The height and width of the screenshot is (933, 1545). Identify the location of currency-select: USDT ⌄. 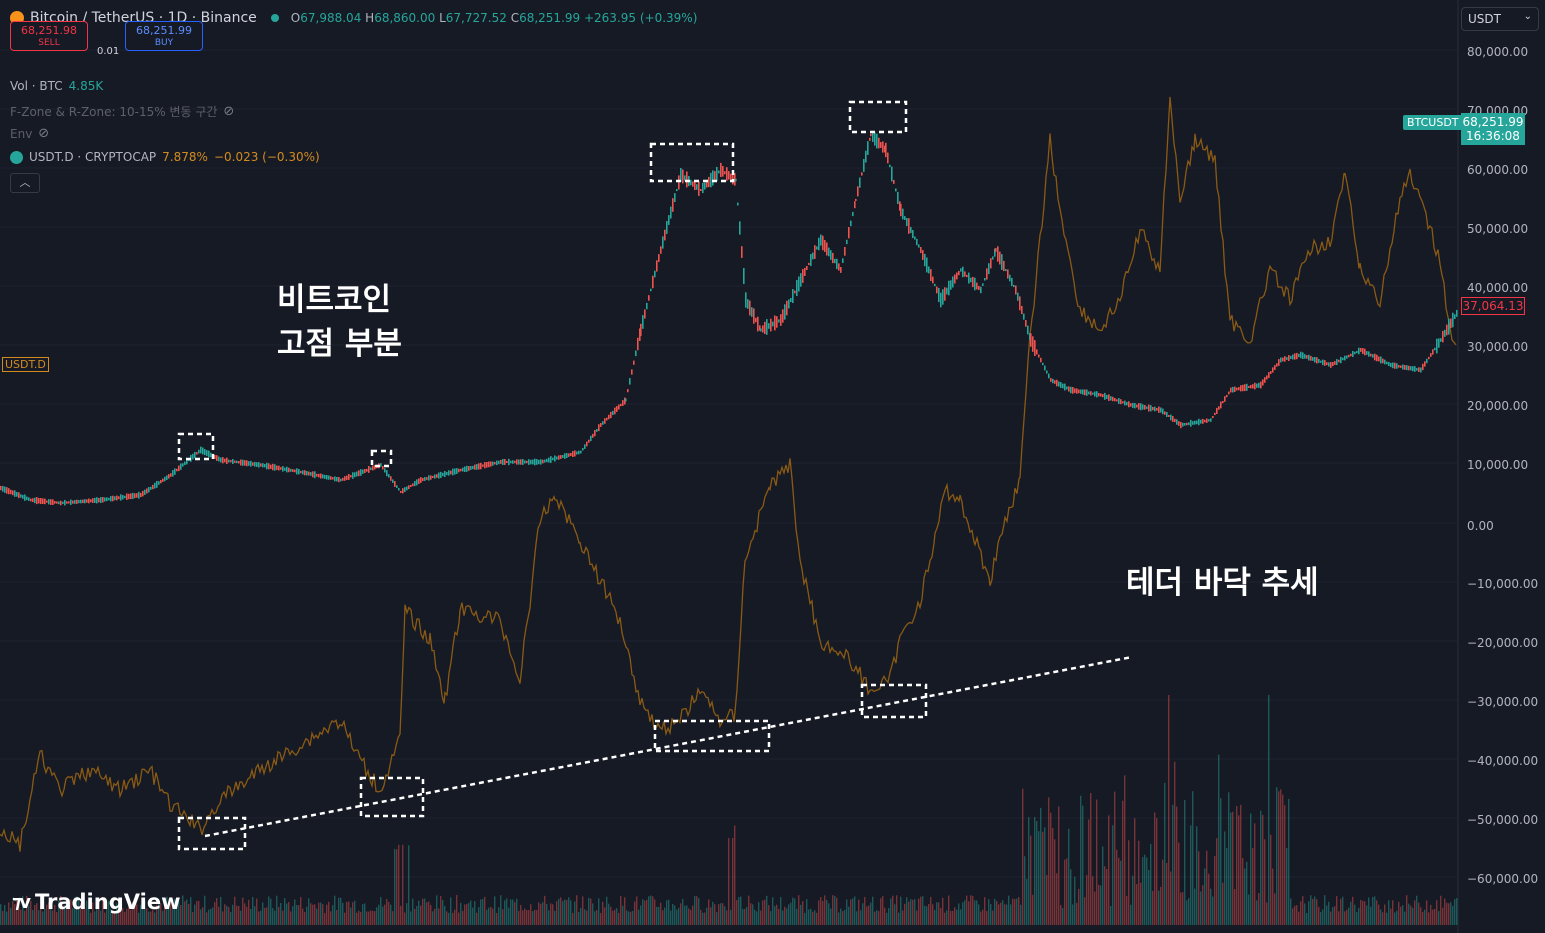
(1500, 19).